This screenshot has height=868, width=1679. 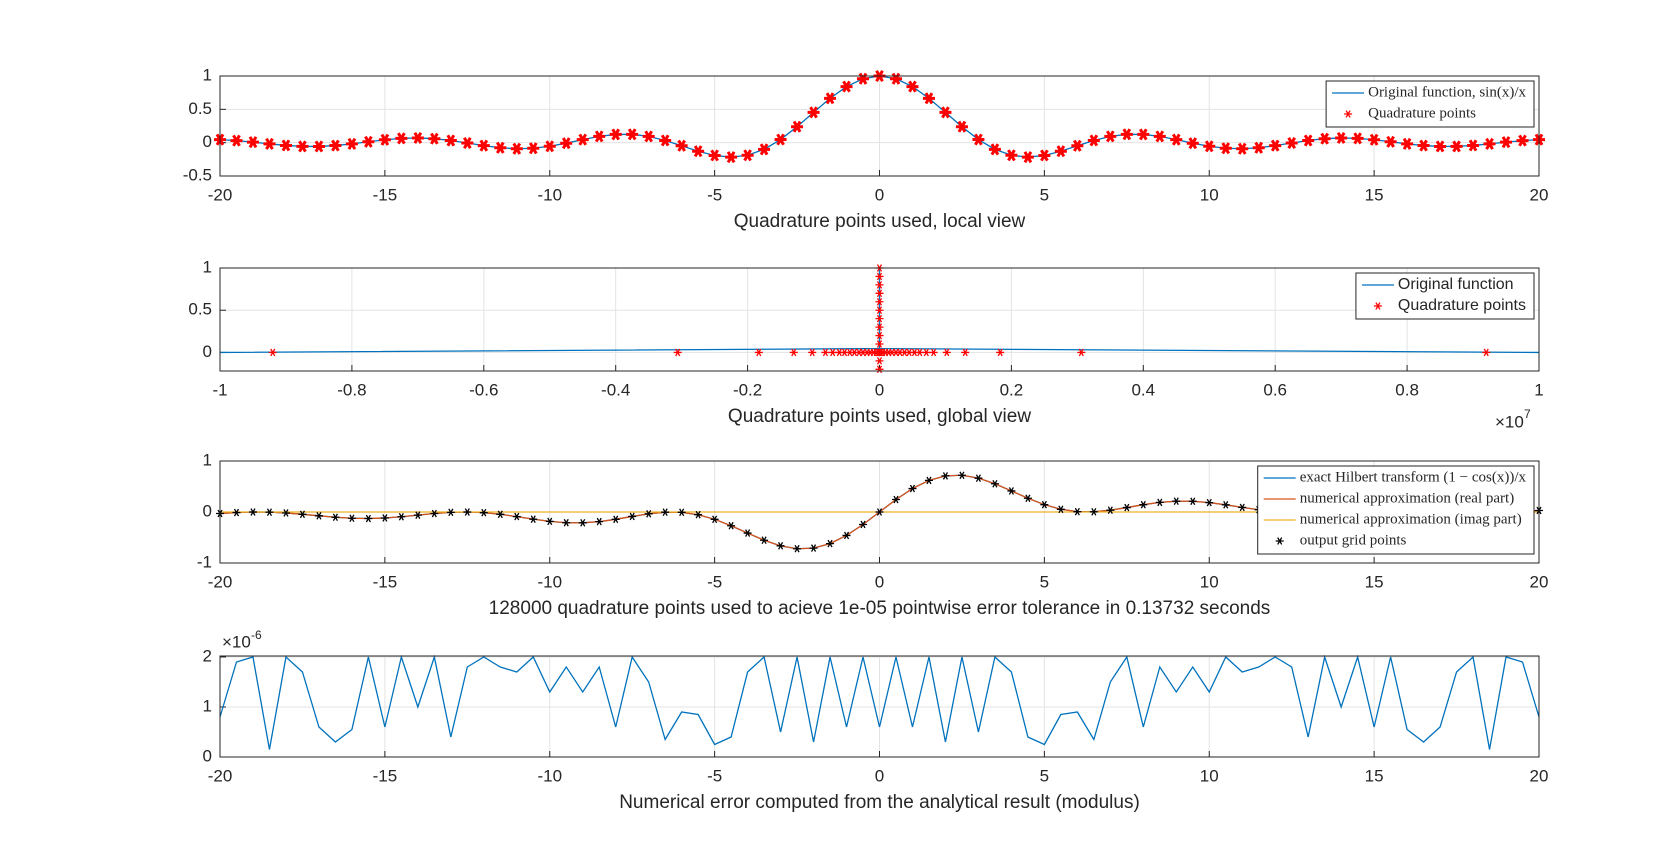 What do you see at coordinates (1413, 477) in the screenshot?
I see `legend-label: exact Hilbert transform (1 − cos(x))/x` at bounding box center [1413, 477].